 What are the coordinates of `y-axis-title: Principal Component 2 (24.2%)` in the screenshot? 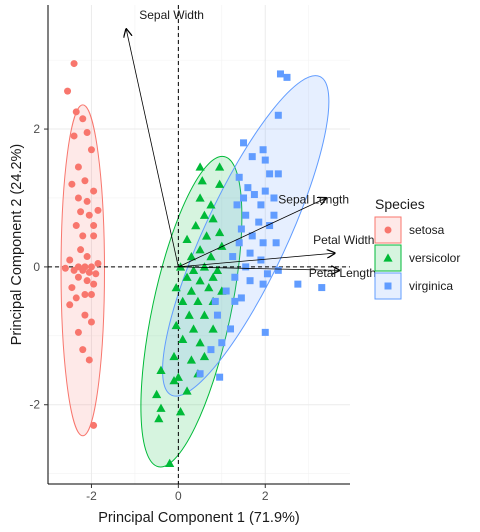 It's located at (17, 245).